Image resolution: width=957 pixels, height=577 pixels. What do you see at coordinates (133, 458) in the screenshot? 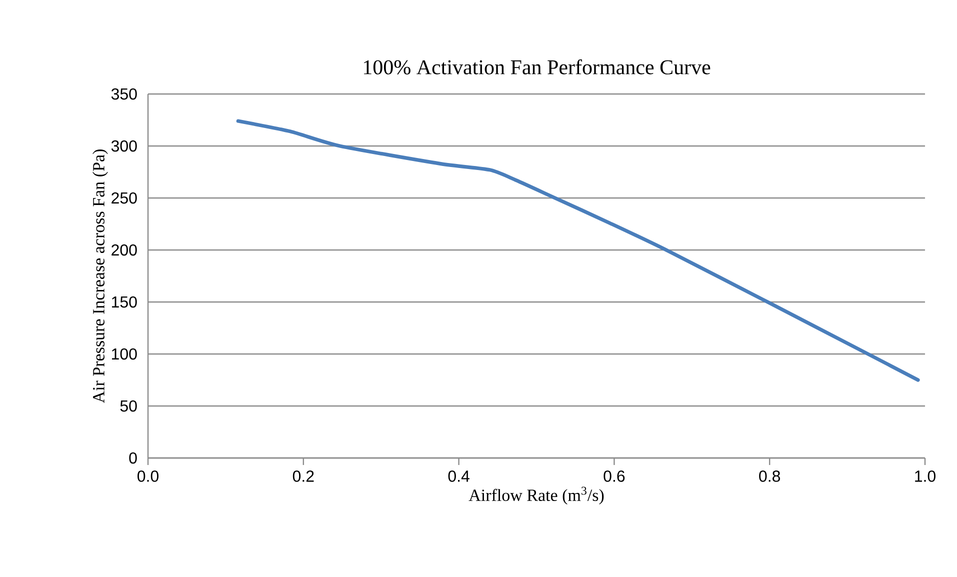
I see `y-tick-label: 0` at bounding box center [133, 458].